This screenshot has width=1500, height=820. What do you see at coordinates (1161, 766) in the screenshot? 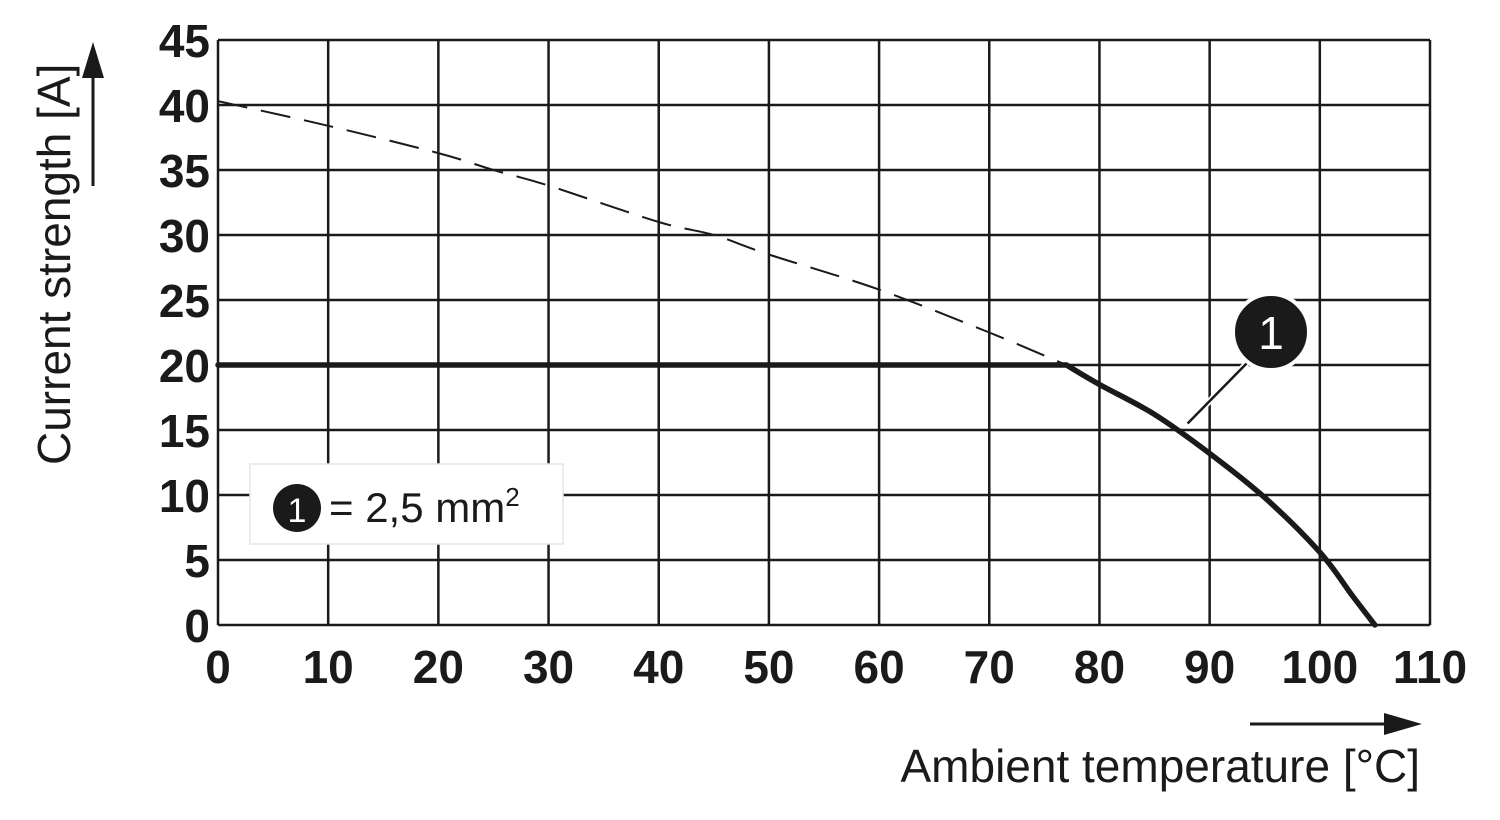
I see `x-axis-title: Ambient temperature [°C]` at bounding box center [1161, 766].